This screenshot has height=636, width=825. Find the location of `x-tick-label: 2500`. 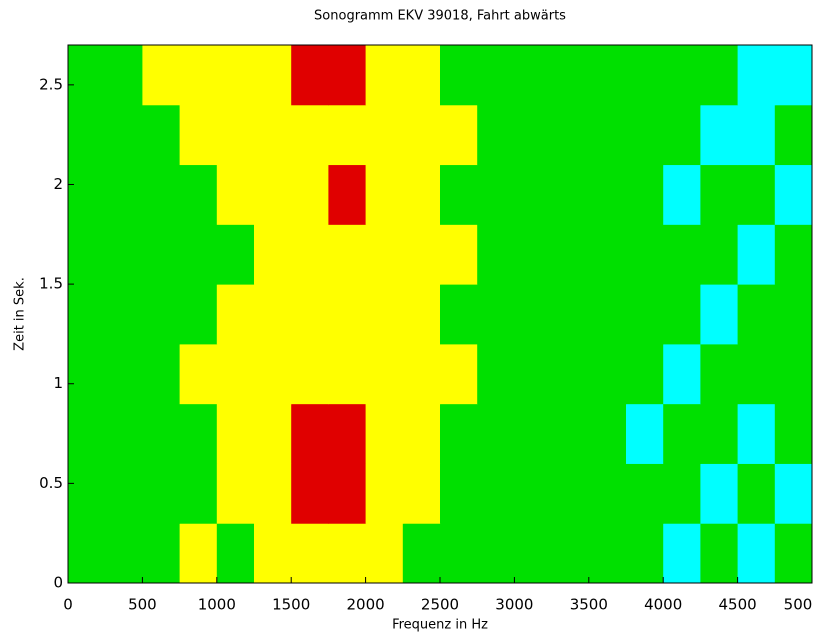

x-tick-label: 2500 is located at coordinates (440, 605).